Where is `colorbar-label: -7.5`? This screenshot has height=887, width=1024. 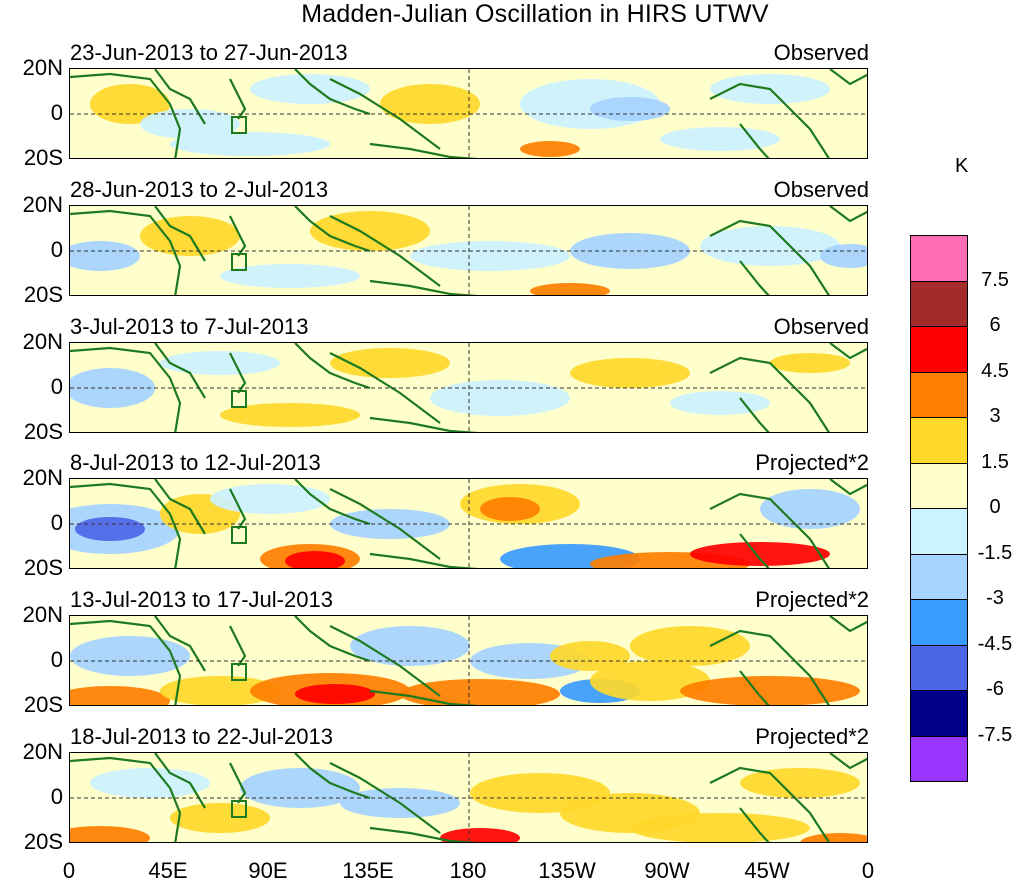 colorbar-label: -7.5 is located at coordinates (995, 734).